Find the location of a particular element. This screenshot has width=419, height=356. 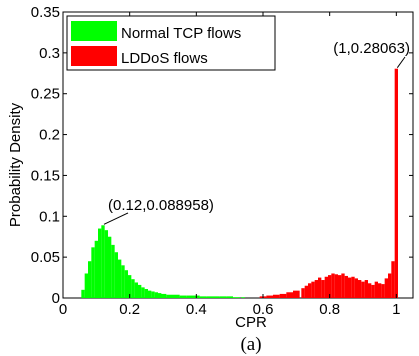

x-tick-label: 1 is located at coordinates (396, 309).